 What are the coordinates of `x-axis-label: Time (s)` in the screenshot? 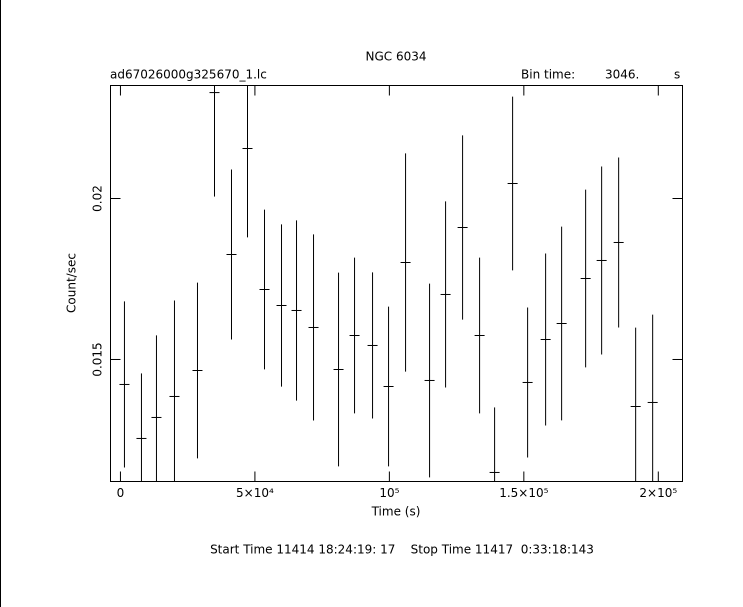 It's located at (396, 512).